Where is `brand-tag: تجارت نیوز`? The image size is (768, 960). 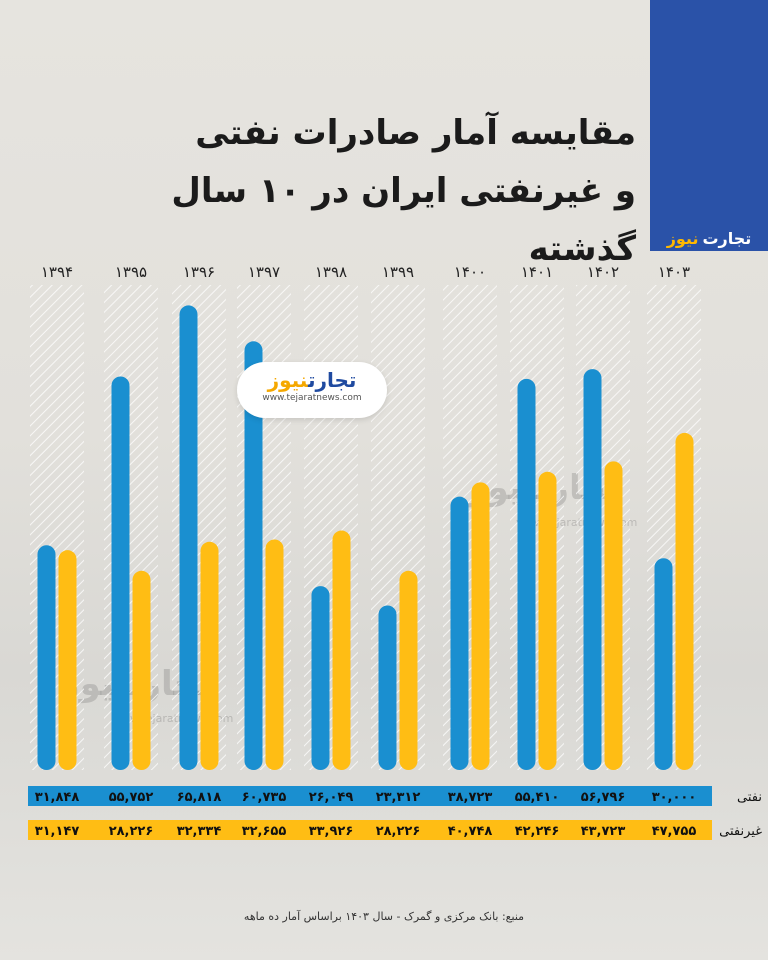 brand-tag: تجارت نیوز is located at coordinates (709, 238).